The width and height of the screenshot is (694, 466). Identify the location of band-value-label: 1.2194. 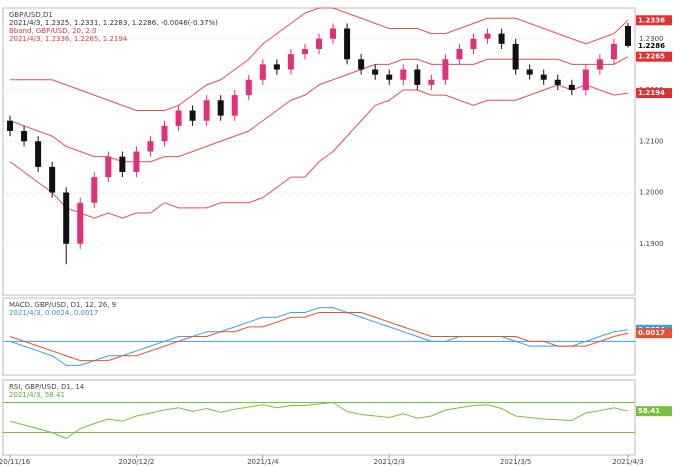
(651, 93).